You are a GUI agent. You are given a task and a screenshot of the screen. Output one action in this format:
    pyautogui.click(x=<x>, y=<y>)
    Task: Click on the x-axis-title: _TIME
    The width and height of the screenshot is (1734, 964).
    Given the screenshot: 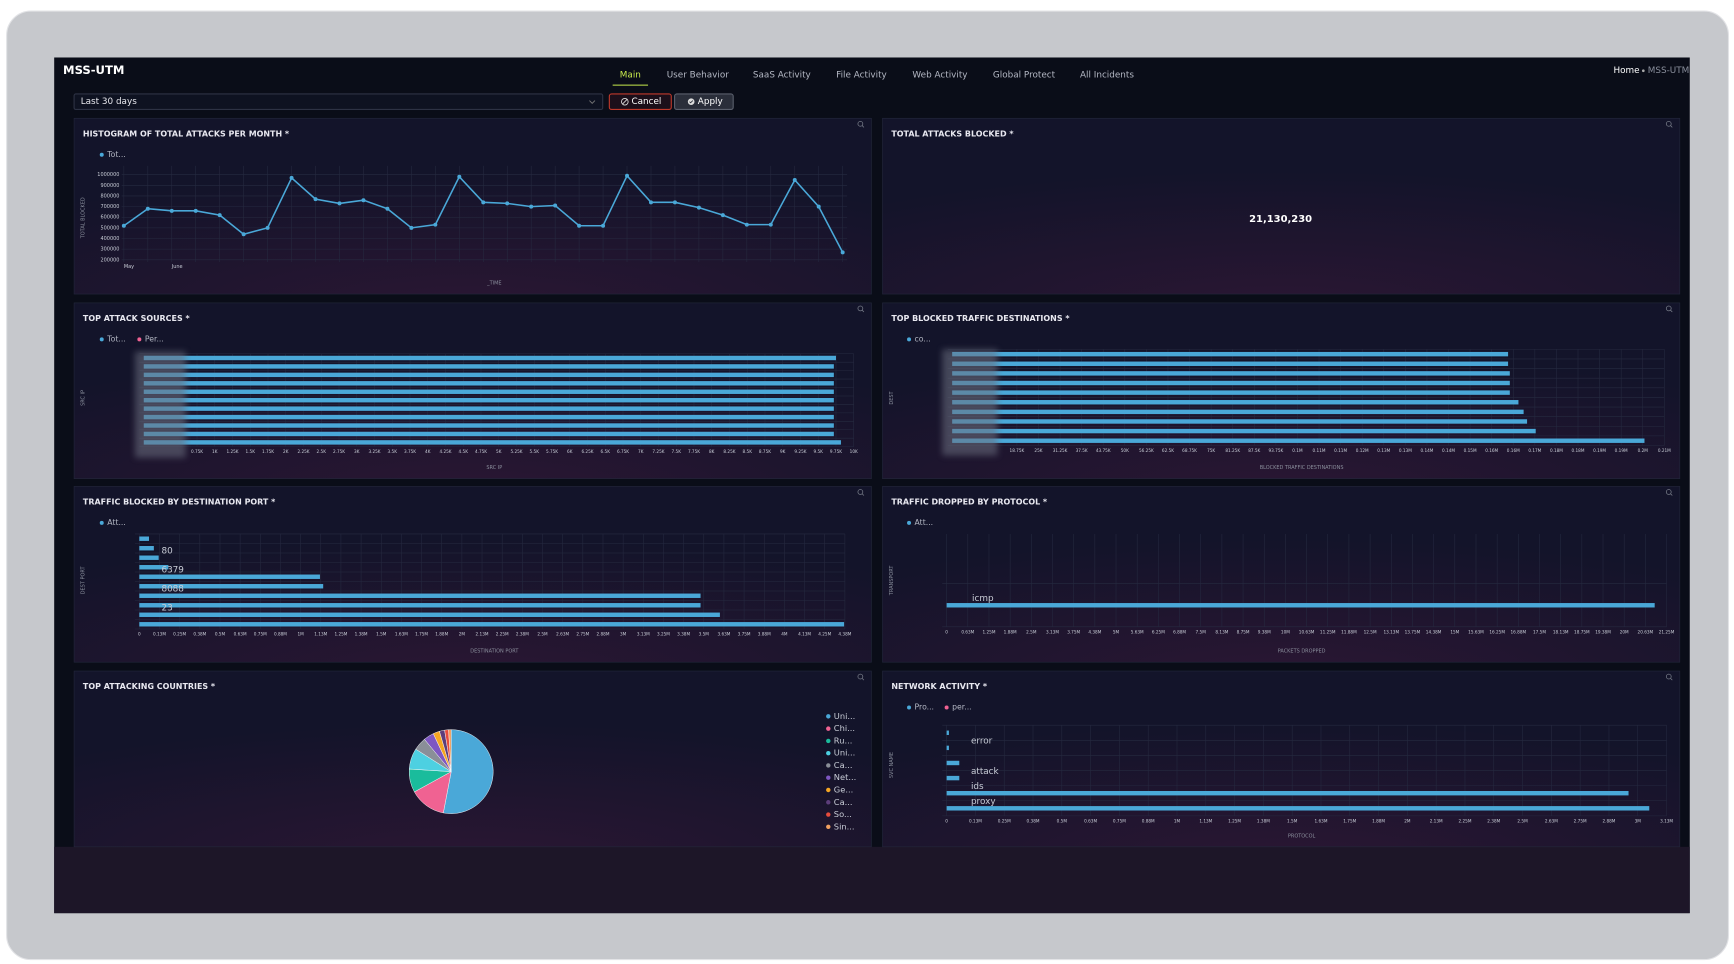 What is the action you would take?
    pyautogui.click(x=493, y=284)
    